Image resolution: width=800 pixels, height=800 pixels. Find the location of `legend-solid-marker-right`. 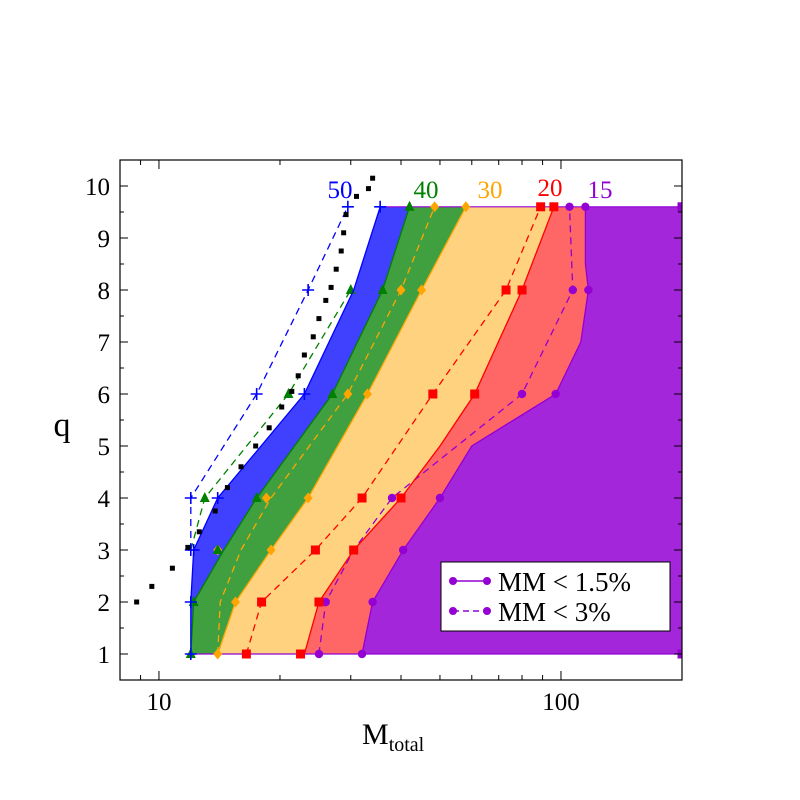

legend-solid-marker-right is located at coordinates (487, 581).